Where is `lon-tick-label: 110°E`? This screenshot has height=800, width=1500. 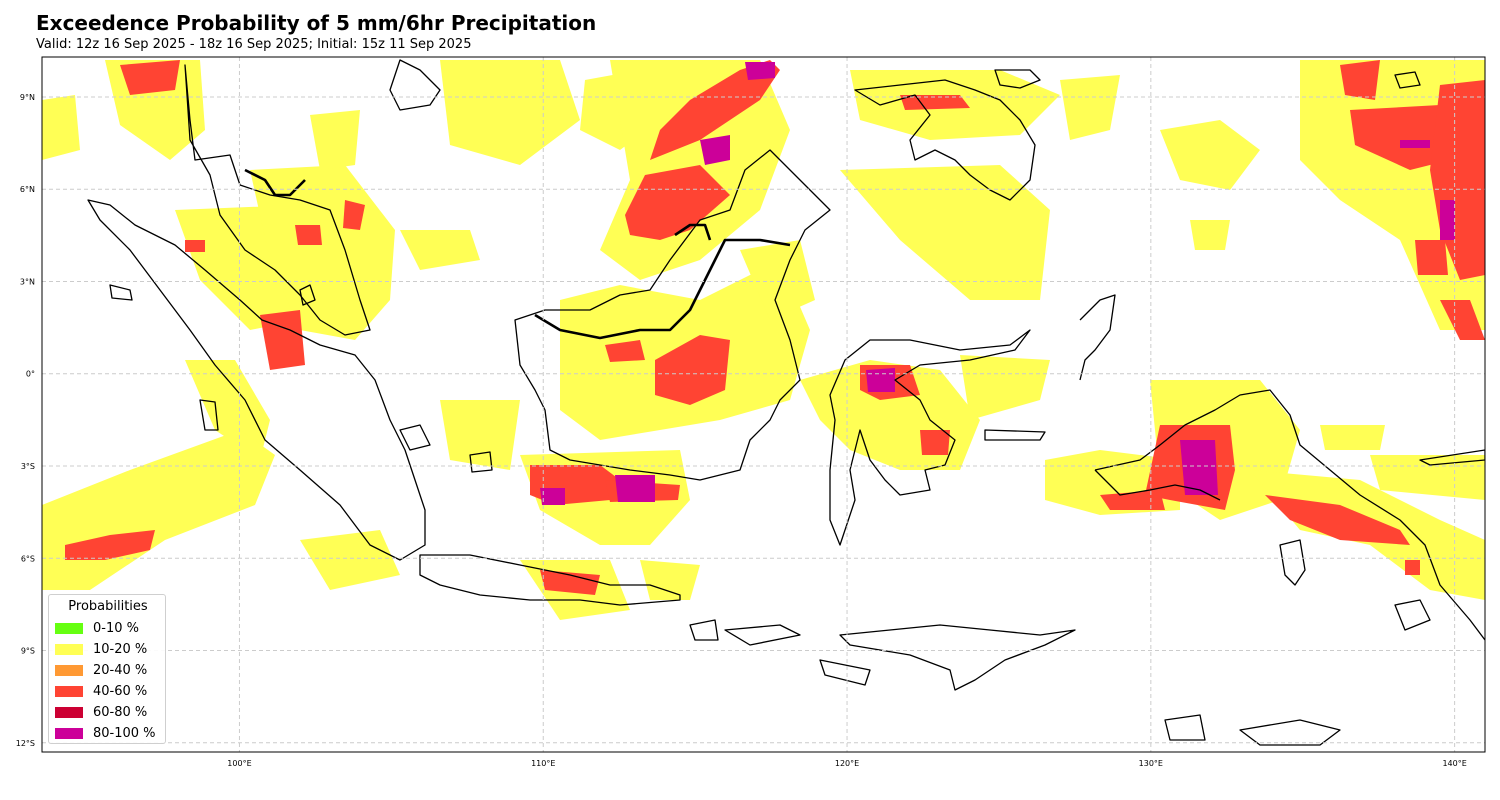 lon-tick-label: 110°E is located at coordinates (543, 763).